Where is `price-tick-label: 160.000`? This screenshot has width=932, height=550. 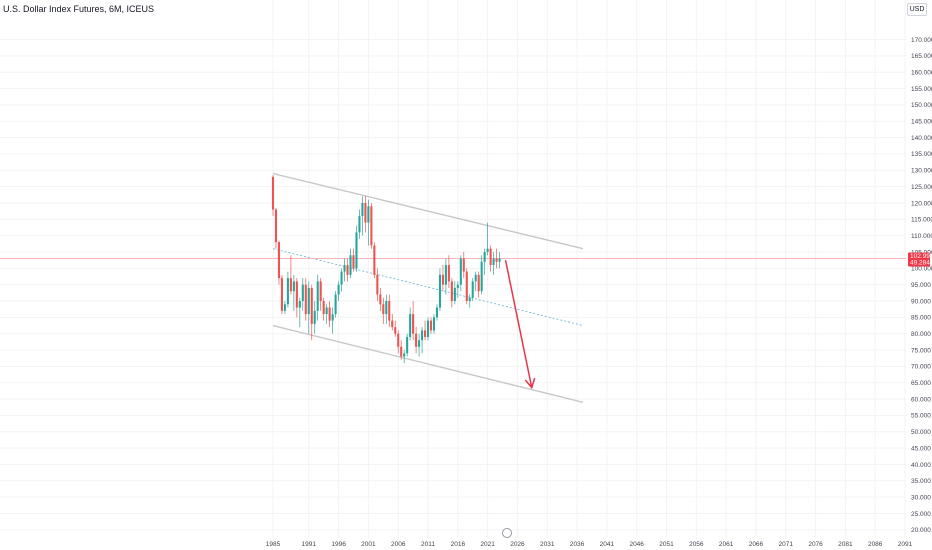 price-tick-label: 160.000 is located at coordinates (921, 73).